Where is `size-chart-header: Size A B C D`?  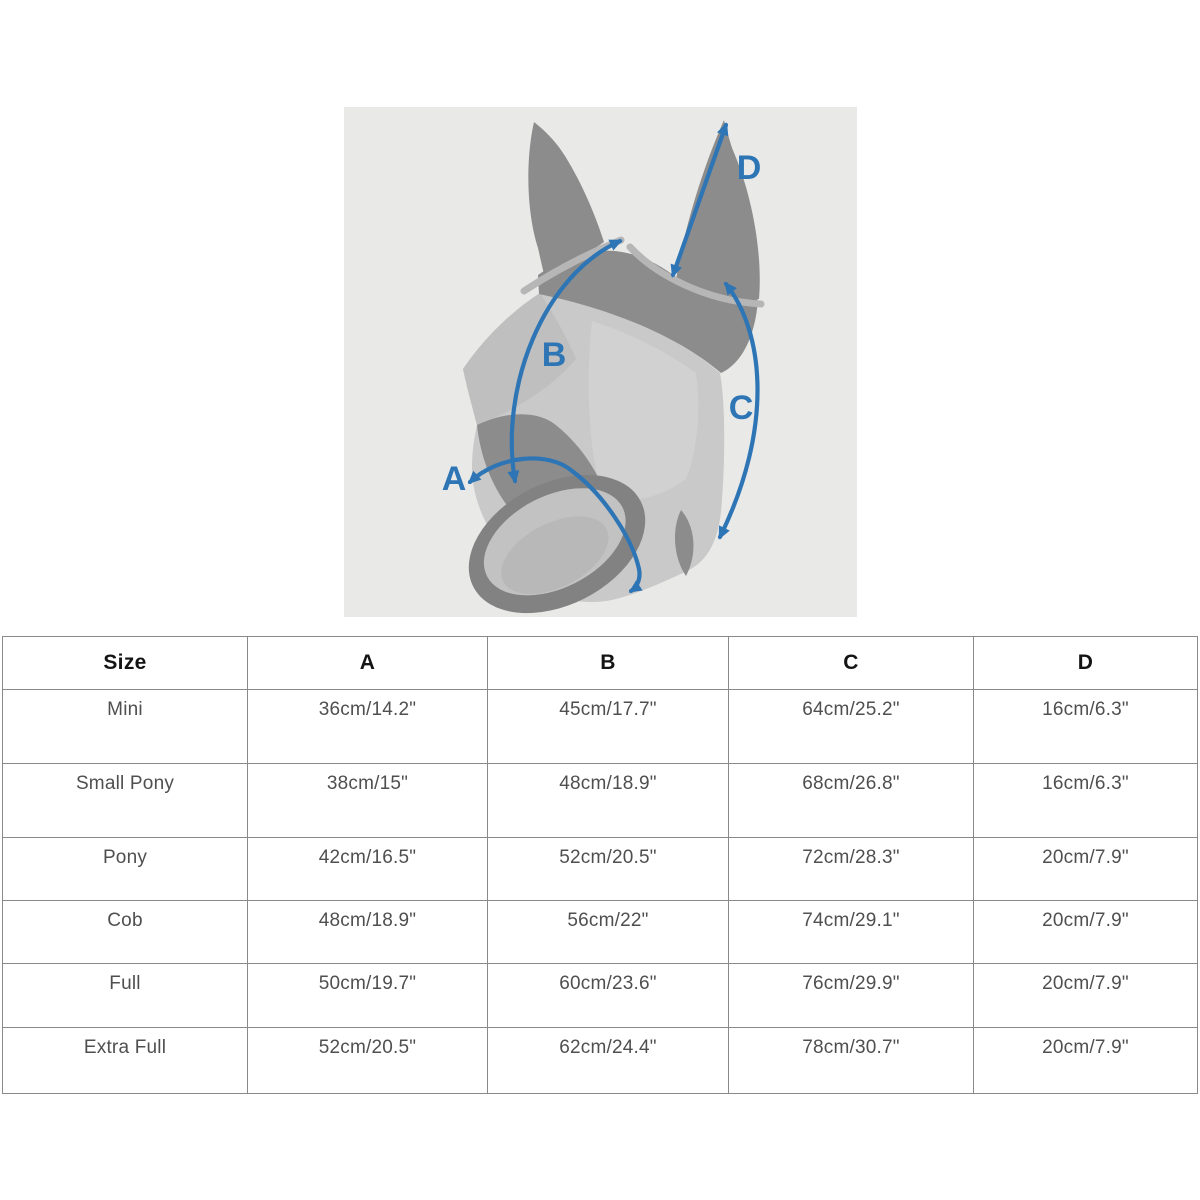
size-chart-header: Size A B C D is located at coordinates (600, 663).